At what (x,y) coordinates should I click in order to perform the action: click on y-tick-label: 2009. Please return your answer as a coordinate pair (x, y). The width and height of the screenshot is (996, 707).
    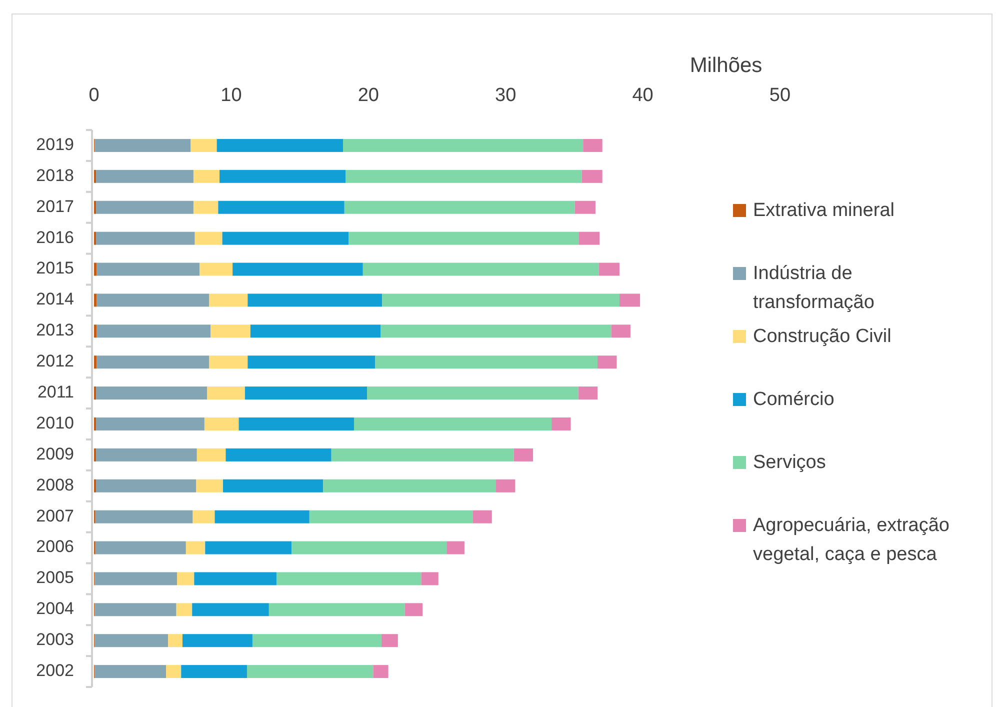
    Looking at the image, I should click on (55, 454).